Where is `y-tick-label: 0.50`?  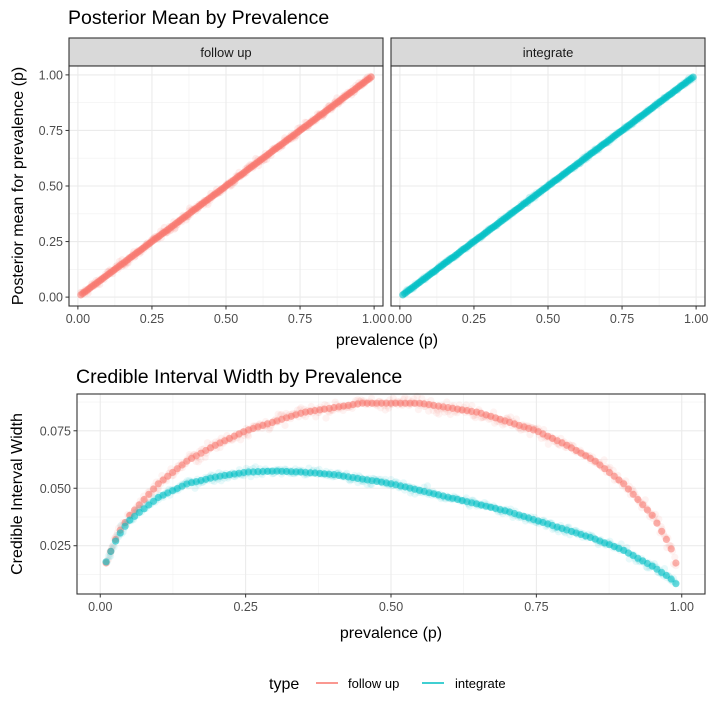 y-tick-label: 0.50 is located at coordinates (51, 187).